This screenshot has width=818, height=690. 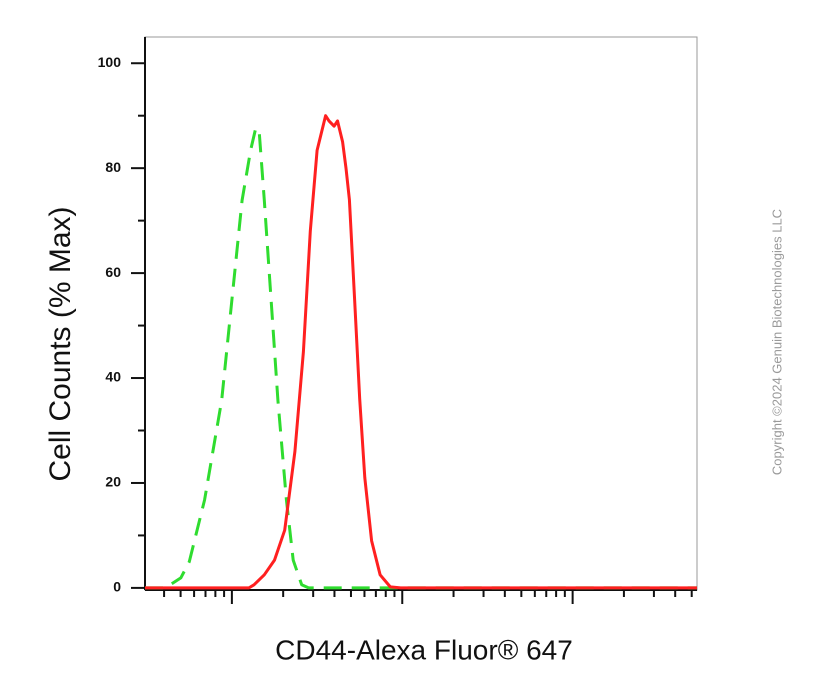 What do you see at coordinates (60, 343) in the screenshot?
I see `y-axis-label: Cell Counts (% Max)` at bounding box center [60, 343].